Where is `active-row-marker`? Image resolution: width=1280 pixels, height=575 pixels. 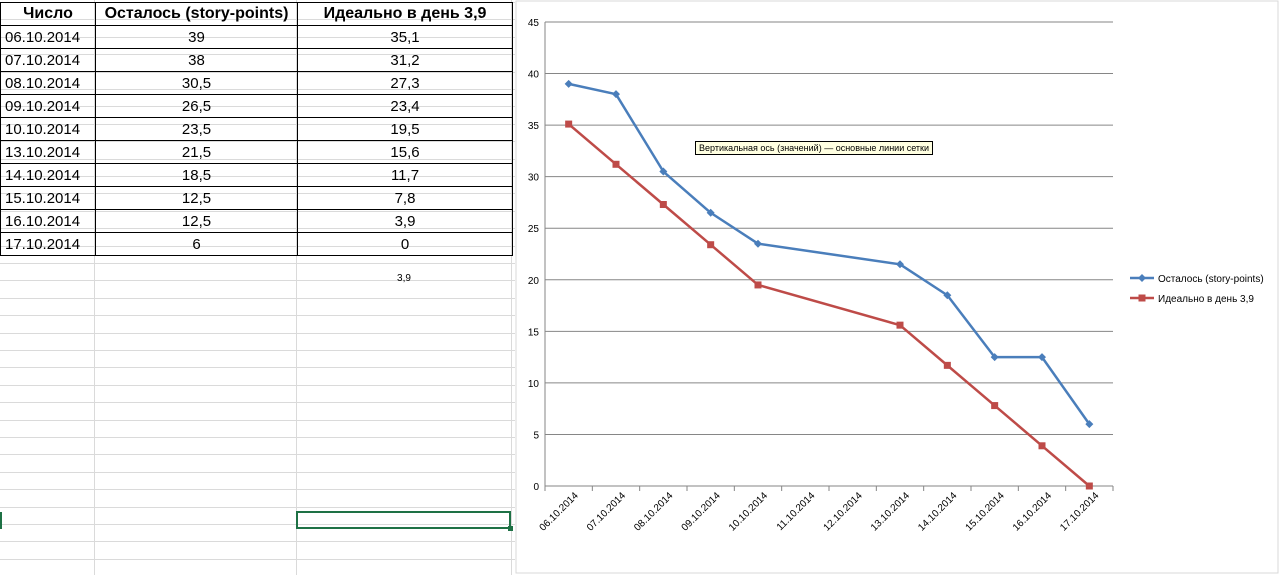
active-row-marker is located at coordinates (1, 520).